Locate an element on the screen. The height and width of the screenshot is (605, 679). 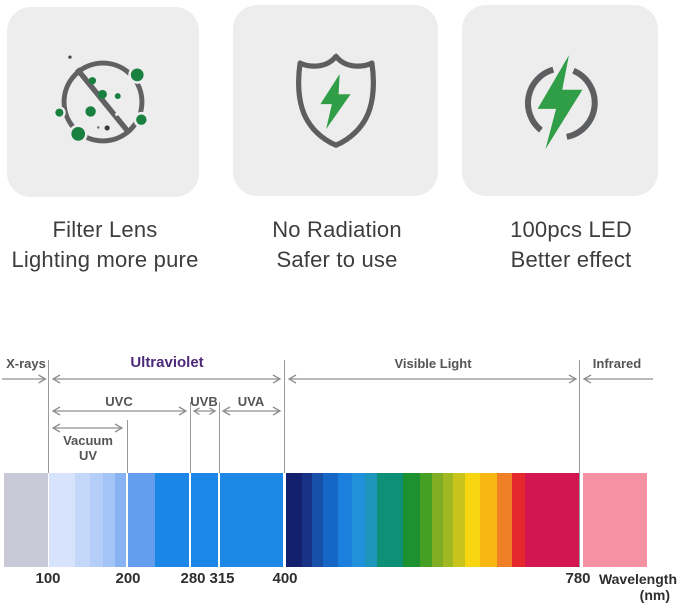
feature-tile-led-energy is located at coordinates (560, 100).